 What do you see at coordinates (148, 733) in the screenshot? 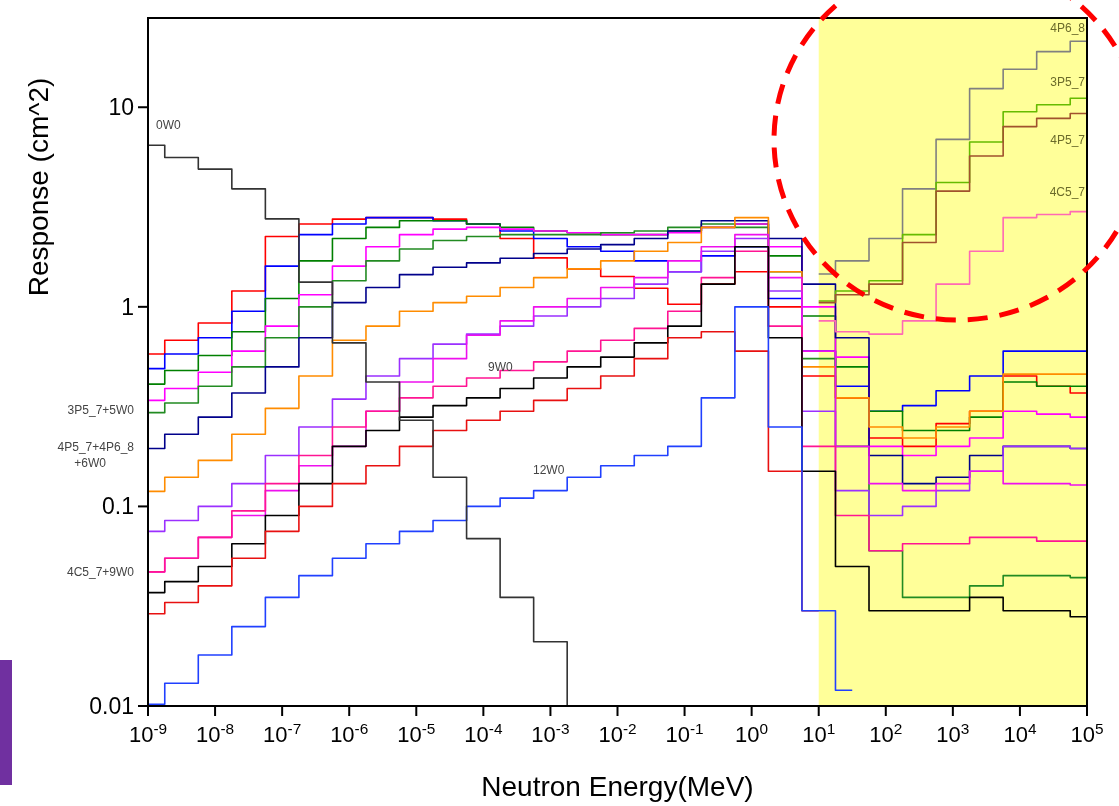
I see `x-tick-label: 10$^{-9}$` at bounding box center [148, 733].